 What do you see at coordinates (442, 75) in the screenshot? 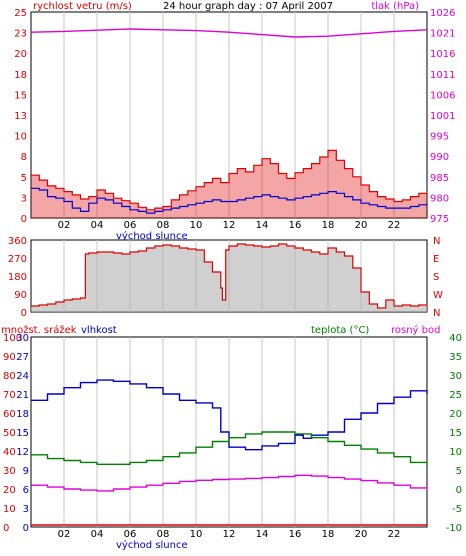
I see `pressure-ytick: 1011` at bounding box center [442, 75].